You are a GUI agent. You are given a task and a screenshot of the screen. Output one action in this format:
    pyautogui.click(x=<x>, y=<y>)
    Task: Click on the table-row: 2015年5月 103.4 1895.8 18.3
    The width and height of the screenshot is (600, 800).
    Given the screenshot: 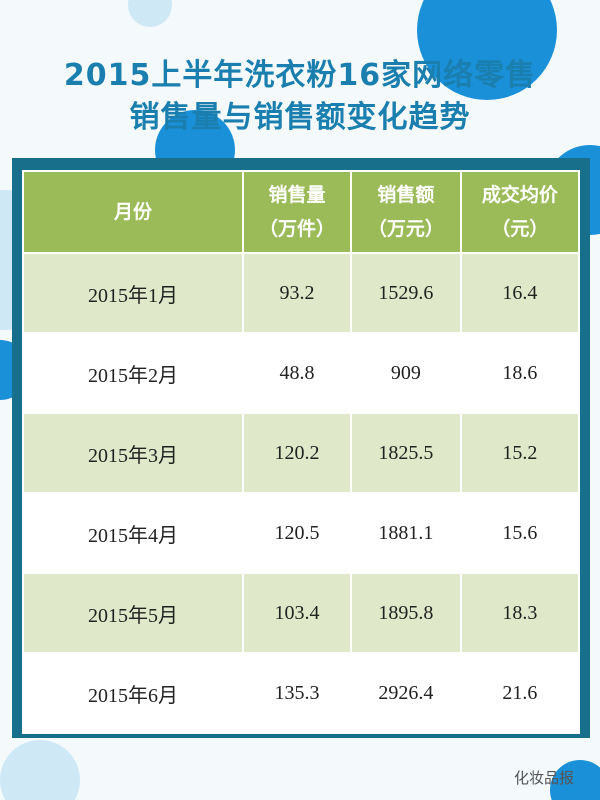 What is the action you would take?
    pyautogui.click(x=301, y=613)
    